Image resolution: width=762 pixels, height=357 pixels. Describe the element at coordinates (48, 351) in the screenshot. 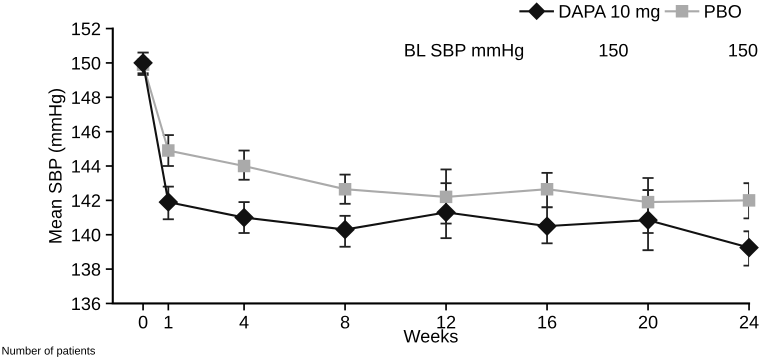

I see `text: Number of patients` at that location.